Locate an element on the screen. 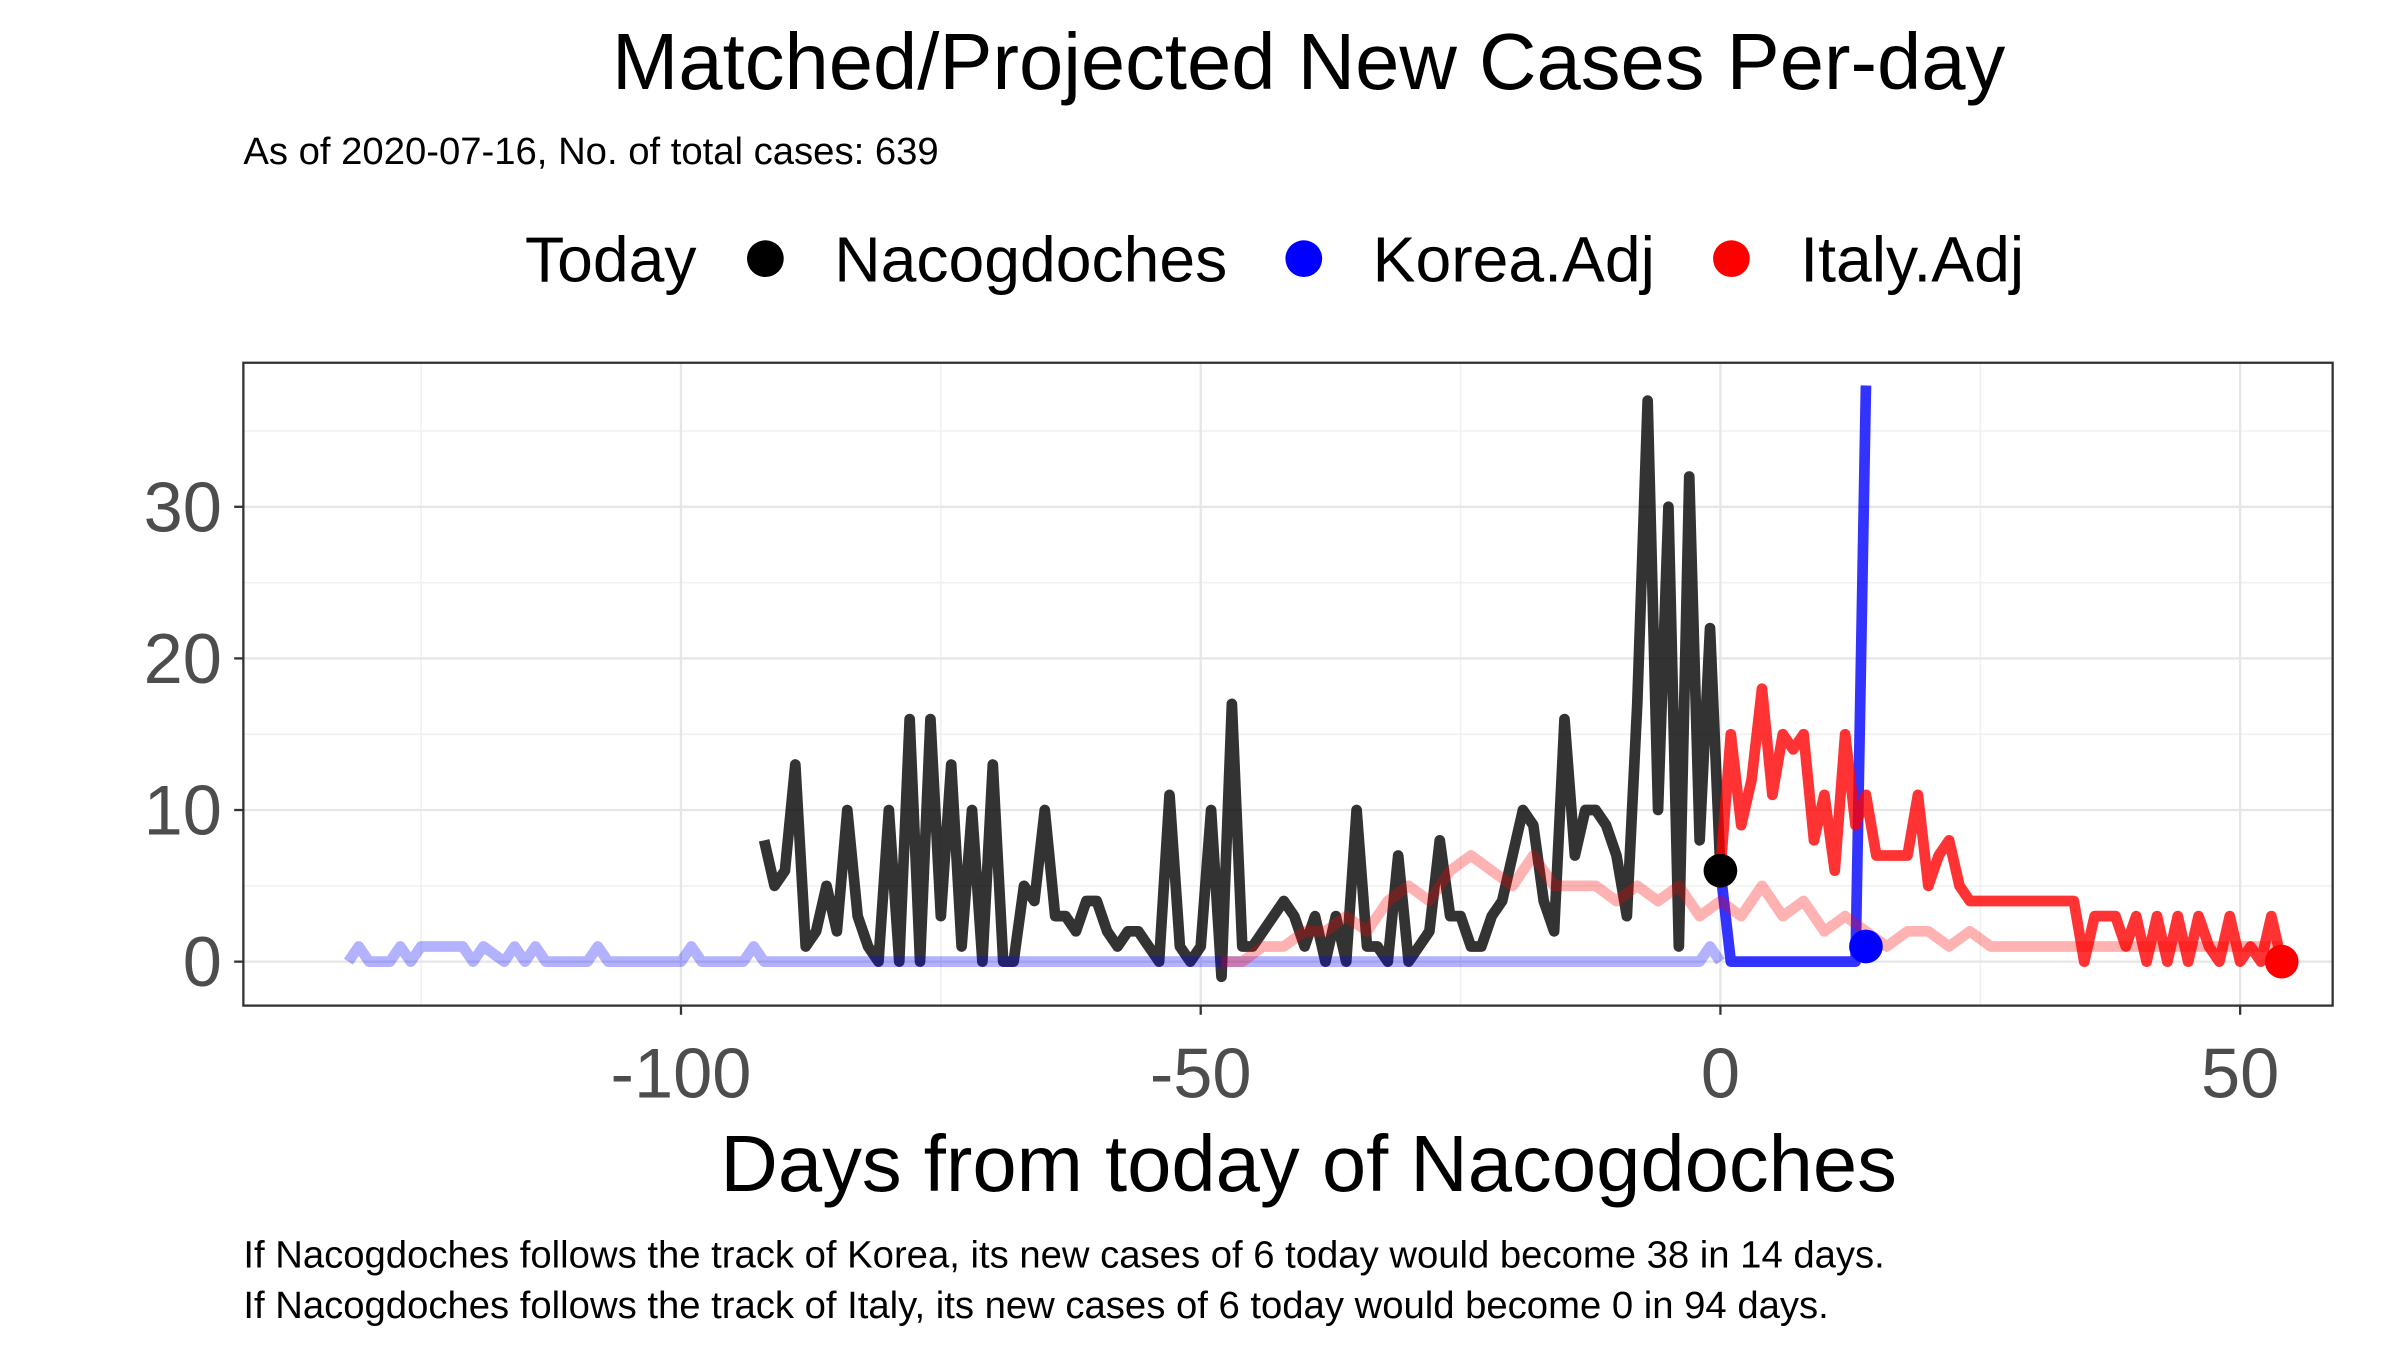 Image resolution: width=2400 pixels, height=1350 pixels. y-tick-label: 20 is located at coordinates (183, 658).